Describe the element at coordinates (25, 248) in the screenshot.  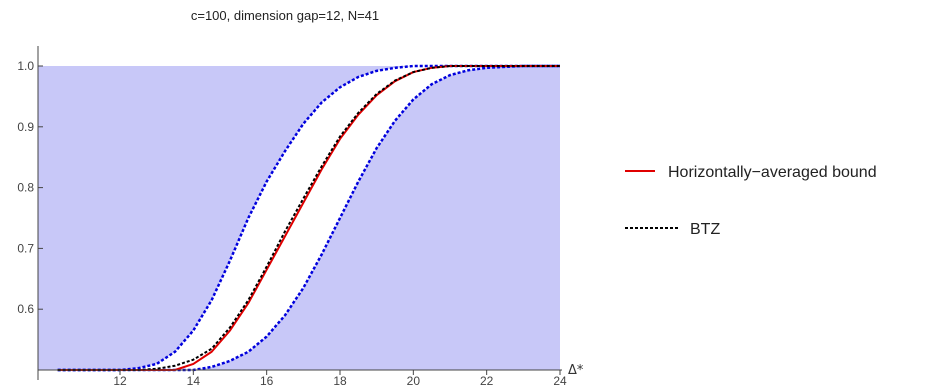
I see `y-tick-label: 0.7` at that location.